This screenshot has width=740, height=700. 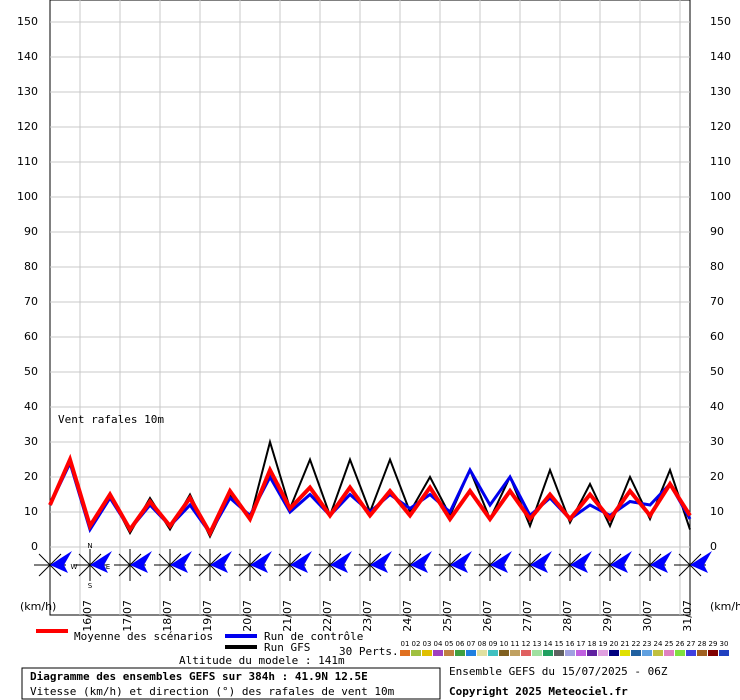 I want to click on perturbations-label: 30 Perts., so click(x=369, y=651).